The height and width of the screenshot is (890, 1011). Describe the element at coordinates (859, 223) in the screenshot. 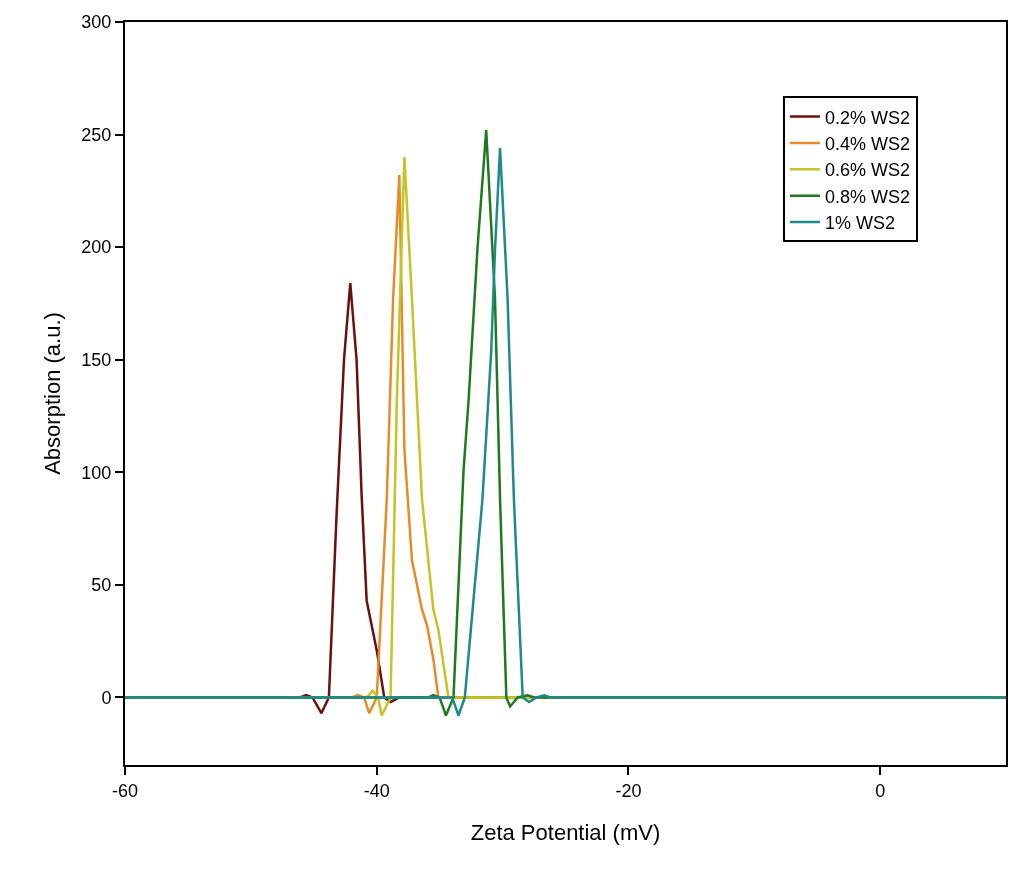

I see `legend-label: 1% WS2` at that location.